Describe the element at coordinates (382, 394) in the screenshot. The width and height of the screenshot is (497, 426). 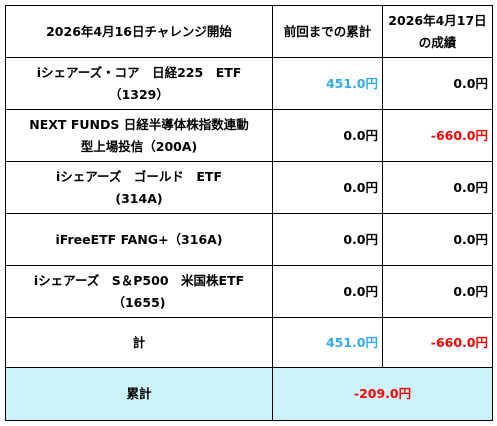
I see `cumulative-value: -209.0円` at that location.